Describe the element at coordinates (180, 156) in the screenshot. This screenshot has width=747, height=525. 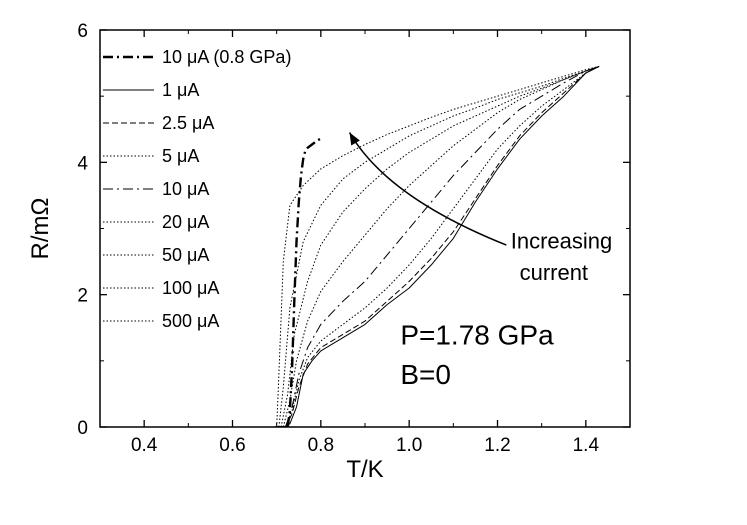
I see `legend-entry: 5 μA` at that location.